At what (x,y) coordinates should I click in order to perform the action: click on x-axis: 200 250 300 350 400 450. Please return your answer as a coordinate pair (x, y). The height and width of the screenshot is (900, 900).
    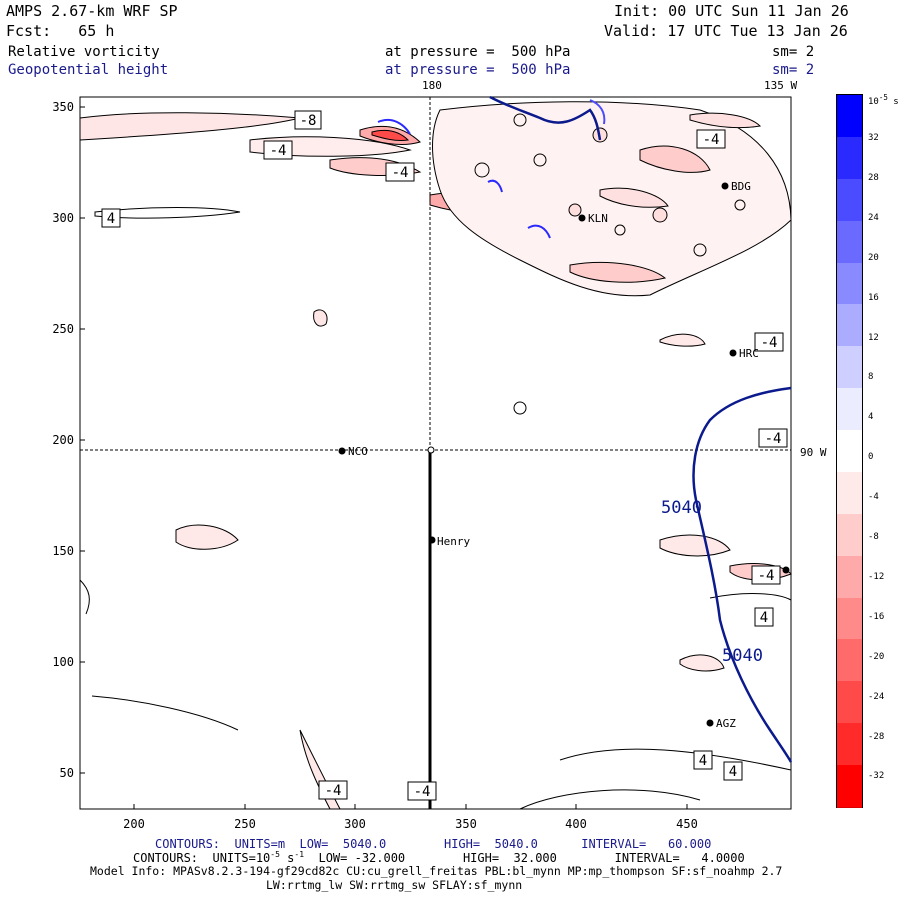
    Looking at the image, I should click on (410, 817).